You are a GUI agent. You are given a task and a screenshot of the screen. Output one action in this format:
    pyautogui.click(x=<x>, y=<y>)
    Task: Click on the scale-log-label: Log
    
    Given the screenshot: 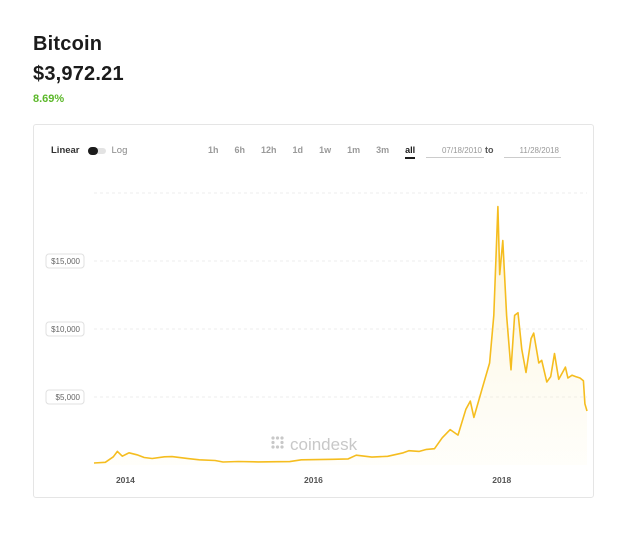 What is the action you would take?
    pyautogui.click(x=119, y=150)
    